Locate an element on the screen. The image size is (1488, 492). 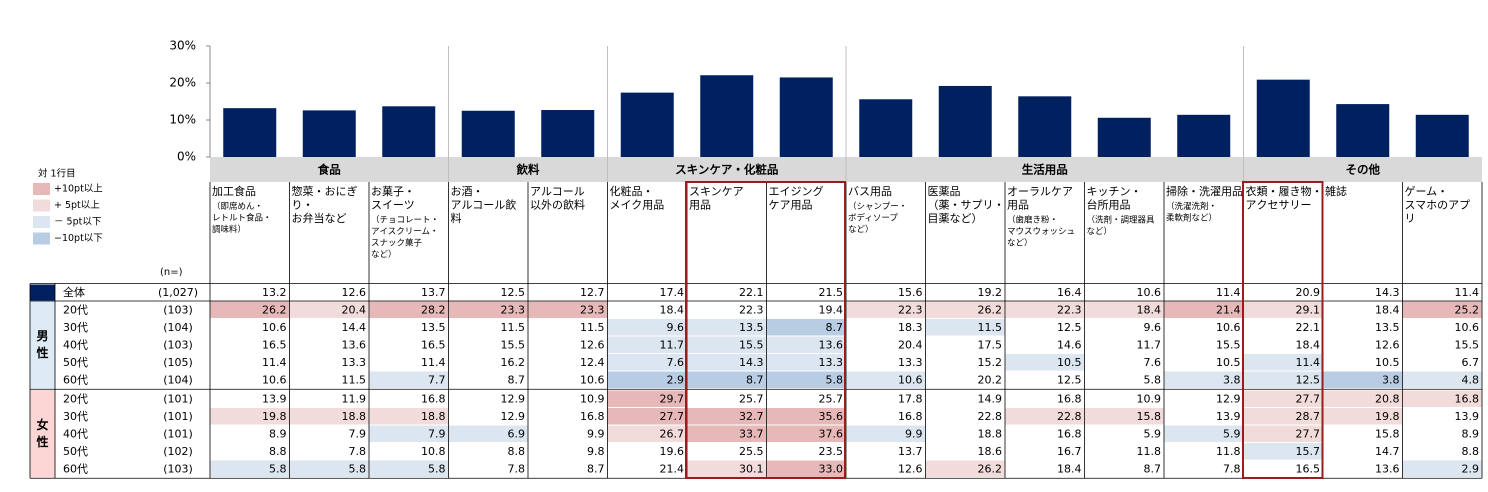
y-tick-label: 0% is located at coordinates (186, 157).